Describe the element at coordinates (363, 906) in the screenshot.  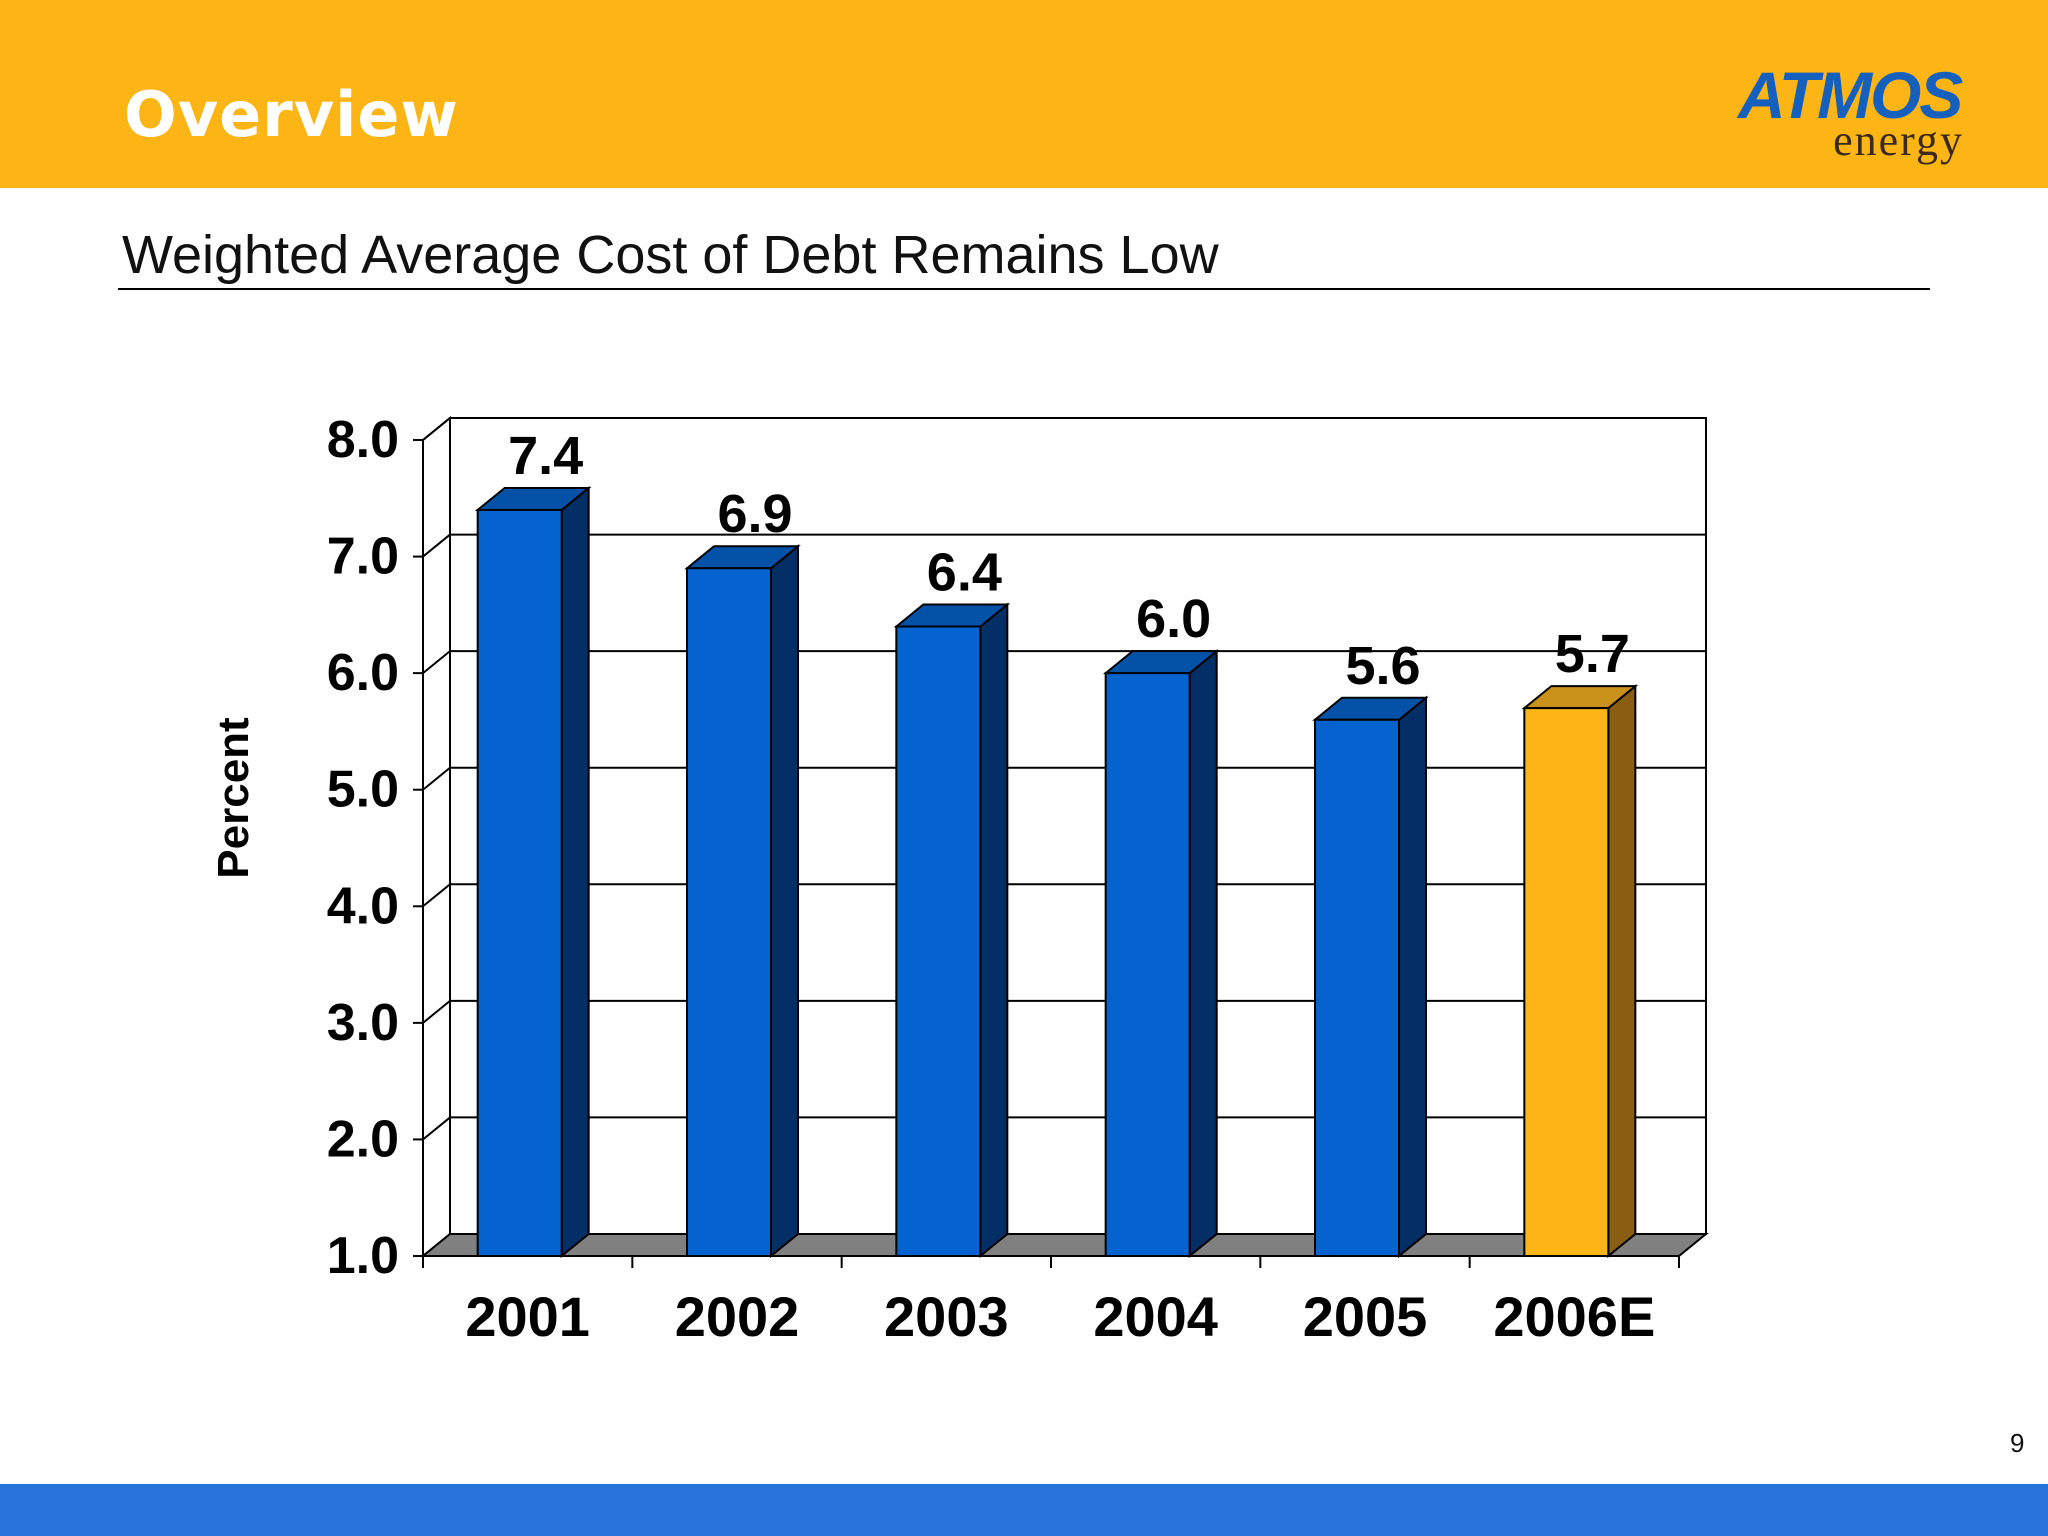
I see `y-tick-label: 4.0` at that location.